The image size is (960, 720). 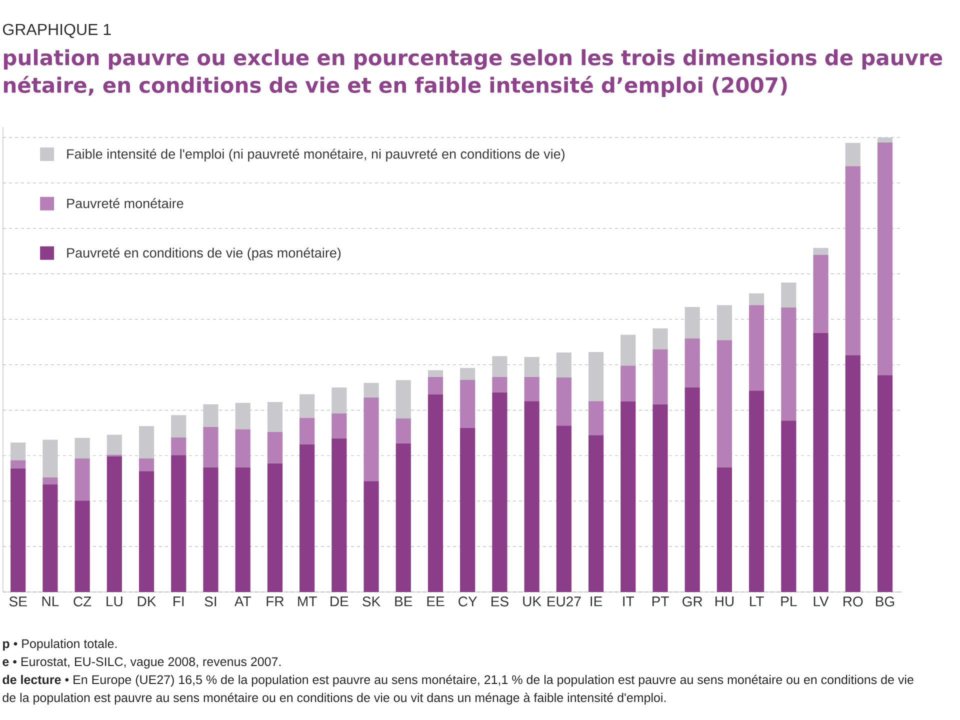 What do you see at coordinates (179, 601) in the screenshot?
I see `x-tick-label: FI` at bounding box center [179, 601].